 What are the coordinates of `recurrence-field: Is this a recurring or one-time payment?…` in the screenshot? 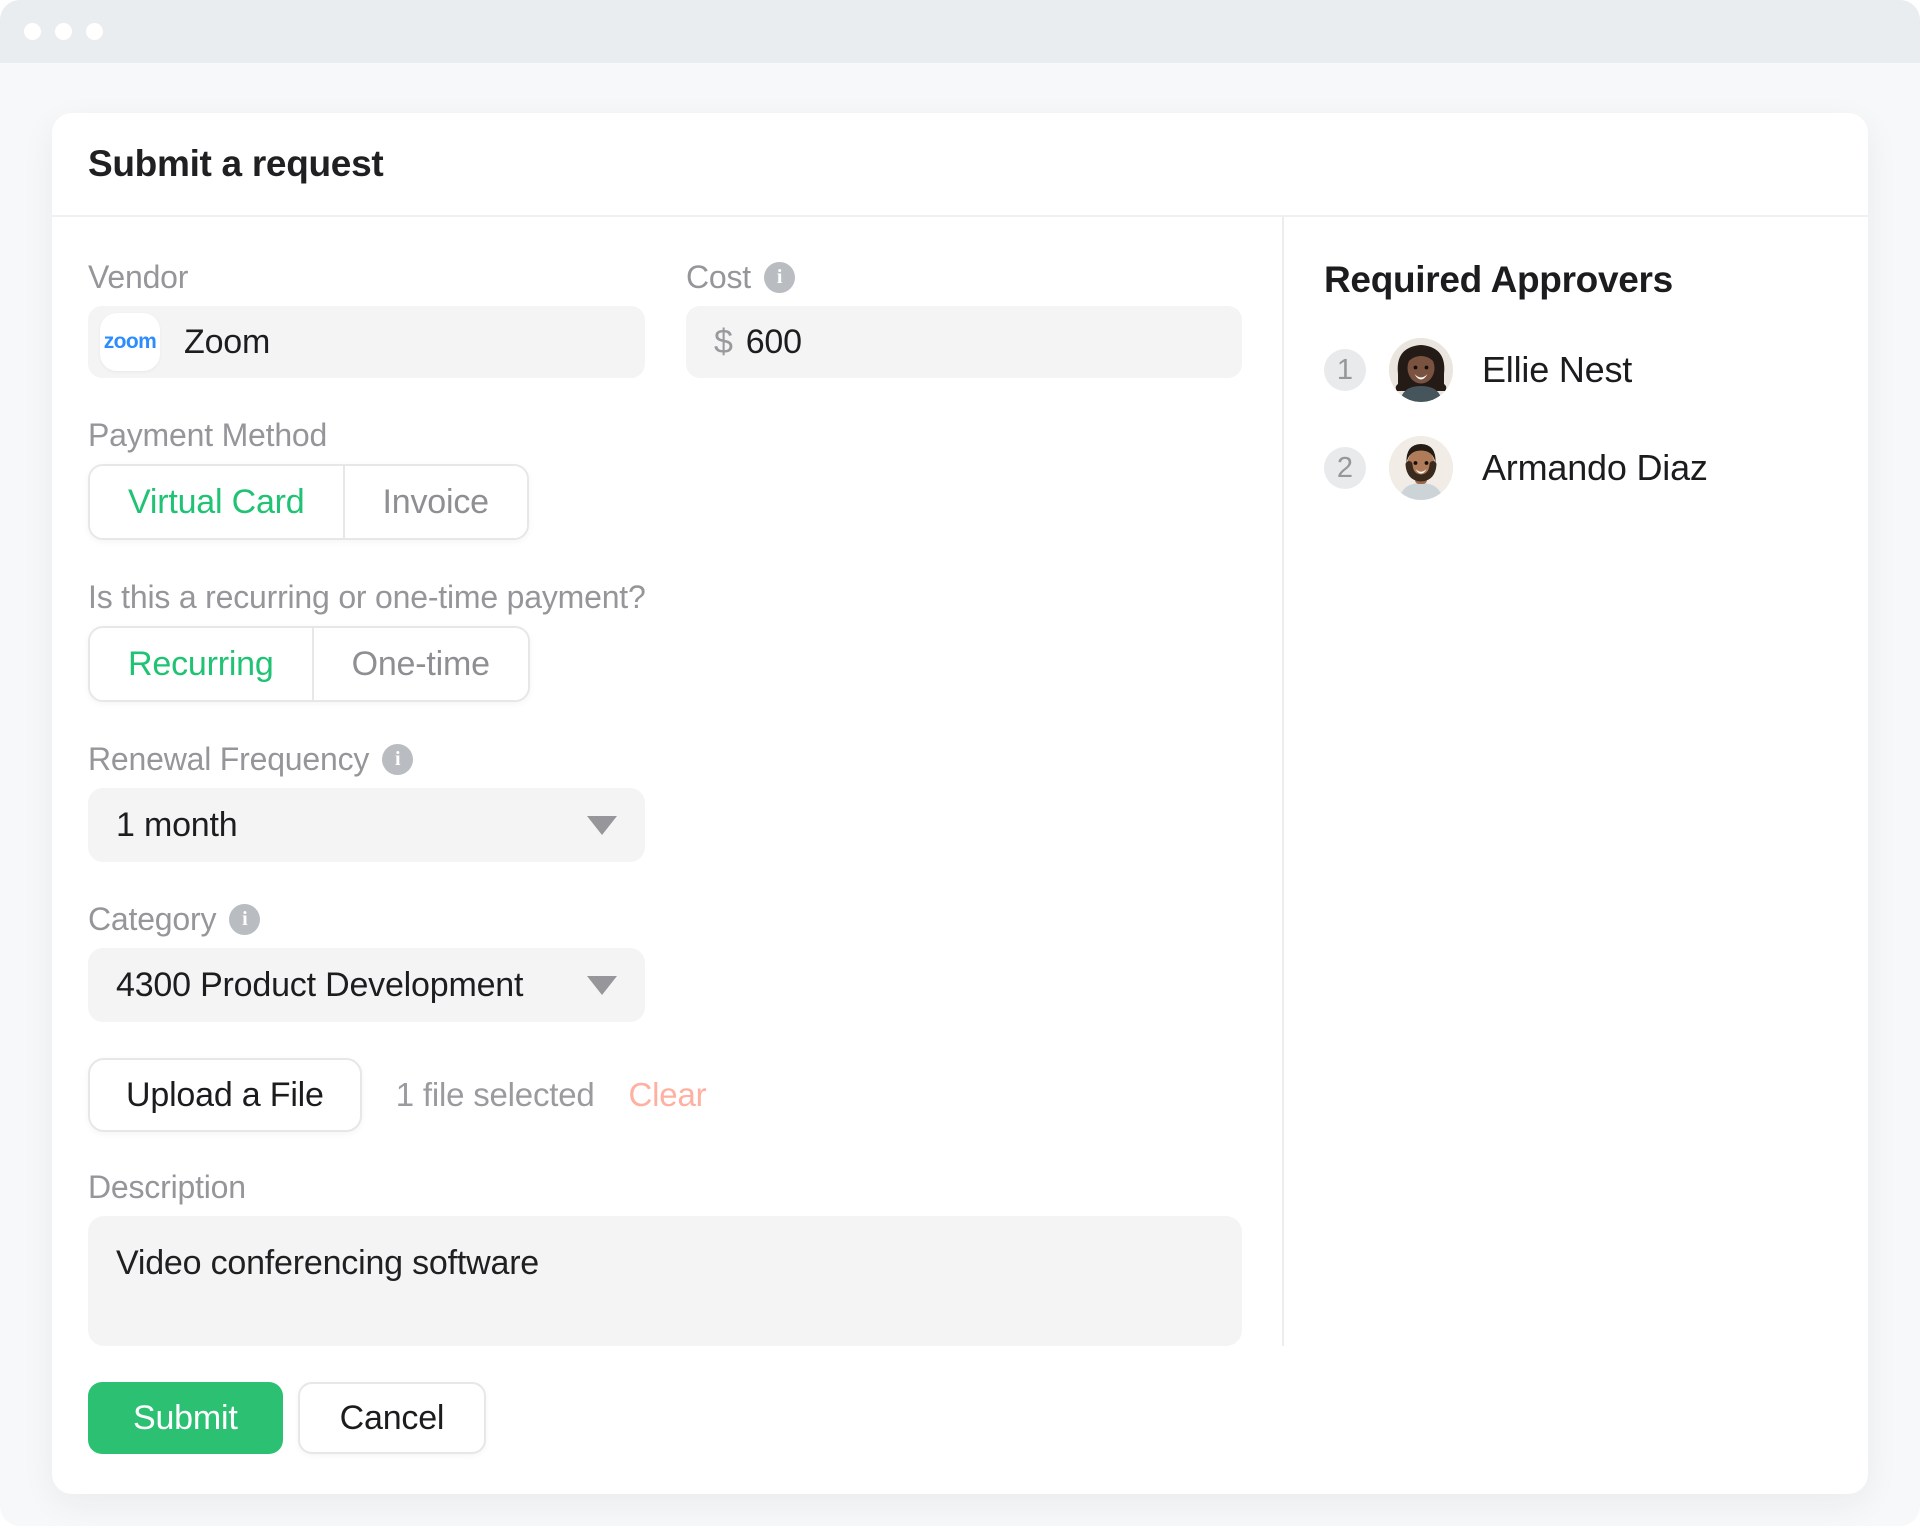 It's located at (665, 640).